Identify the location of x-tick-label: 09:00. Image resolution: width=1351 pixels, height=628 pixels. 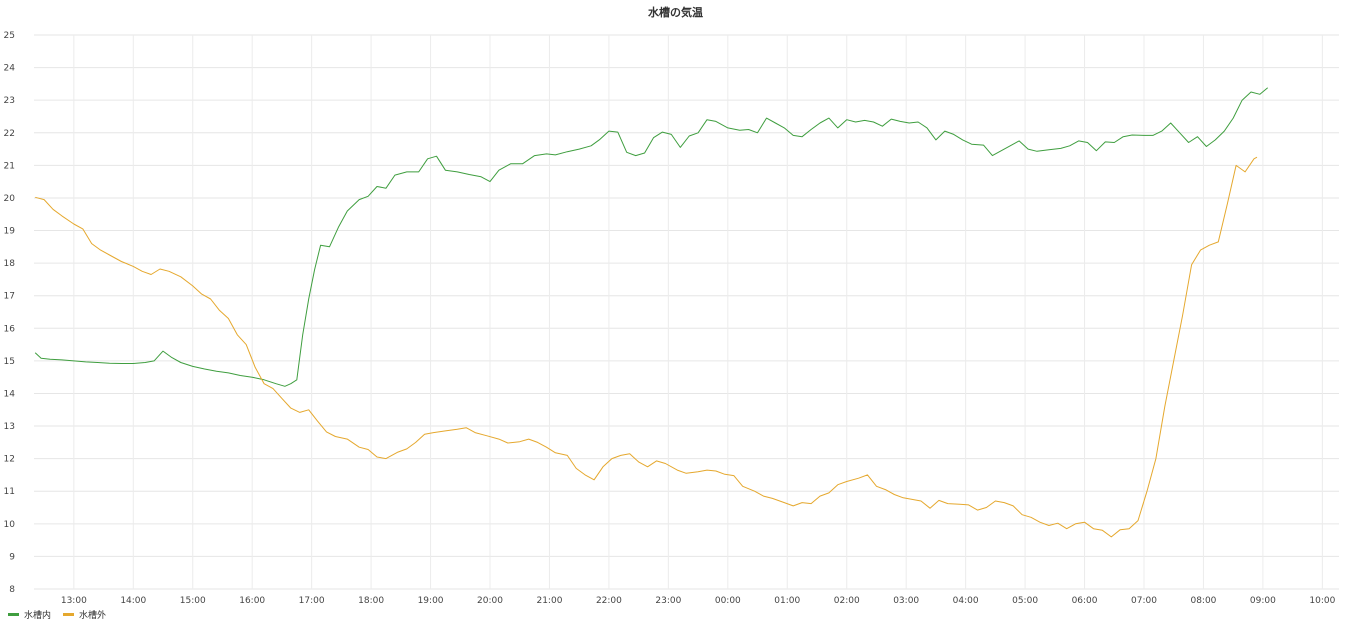
(1263, 600).